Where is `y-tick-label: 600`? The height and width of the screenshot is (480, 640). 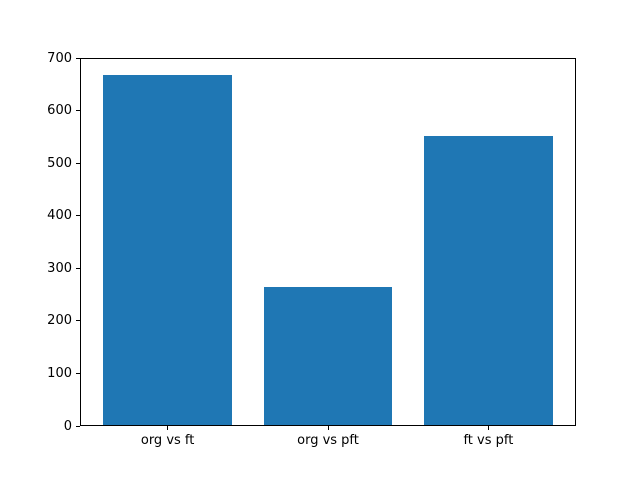
y-tick-label: 600 is located at coordinates (59, 111).